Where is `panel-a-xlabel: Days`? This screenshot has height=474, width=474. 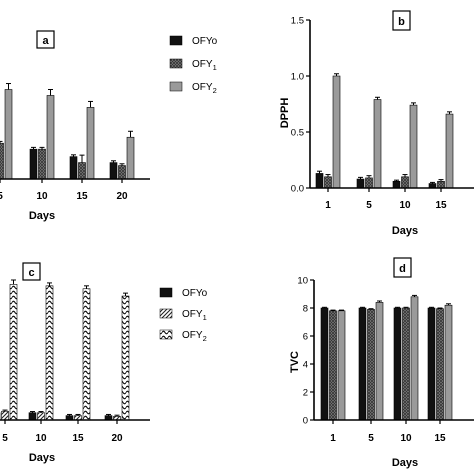
panel-a-xlabel: Days is located at coordinates (42, 216).